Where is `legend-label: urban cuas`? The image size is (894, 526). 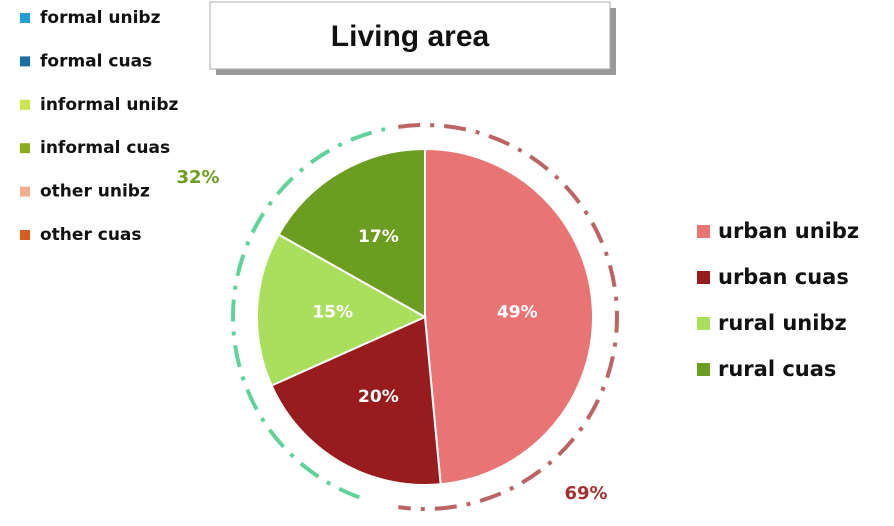
legend-label: urban cuas is located at coordinates (783, 277).